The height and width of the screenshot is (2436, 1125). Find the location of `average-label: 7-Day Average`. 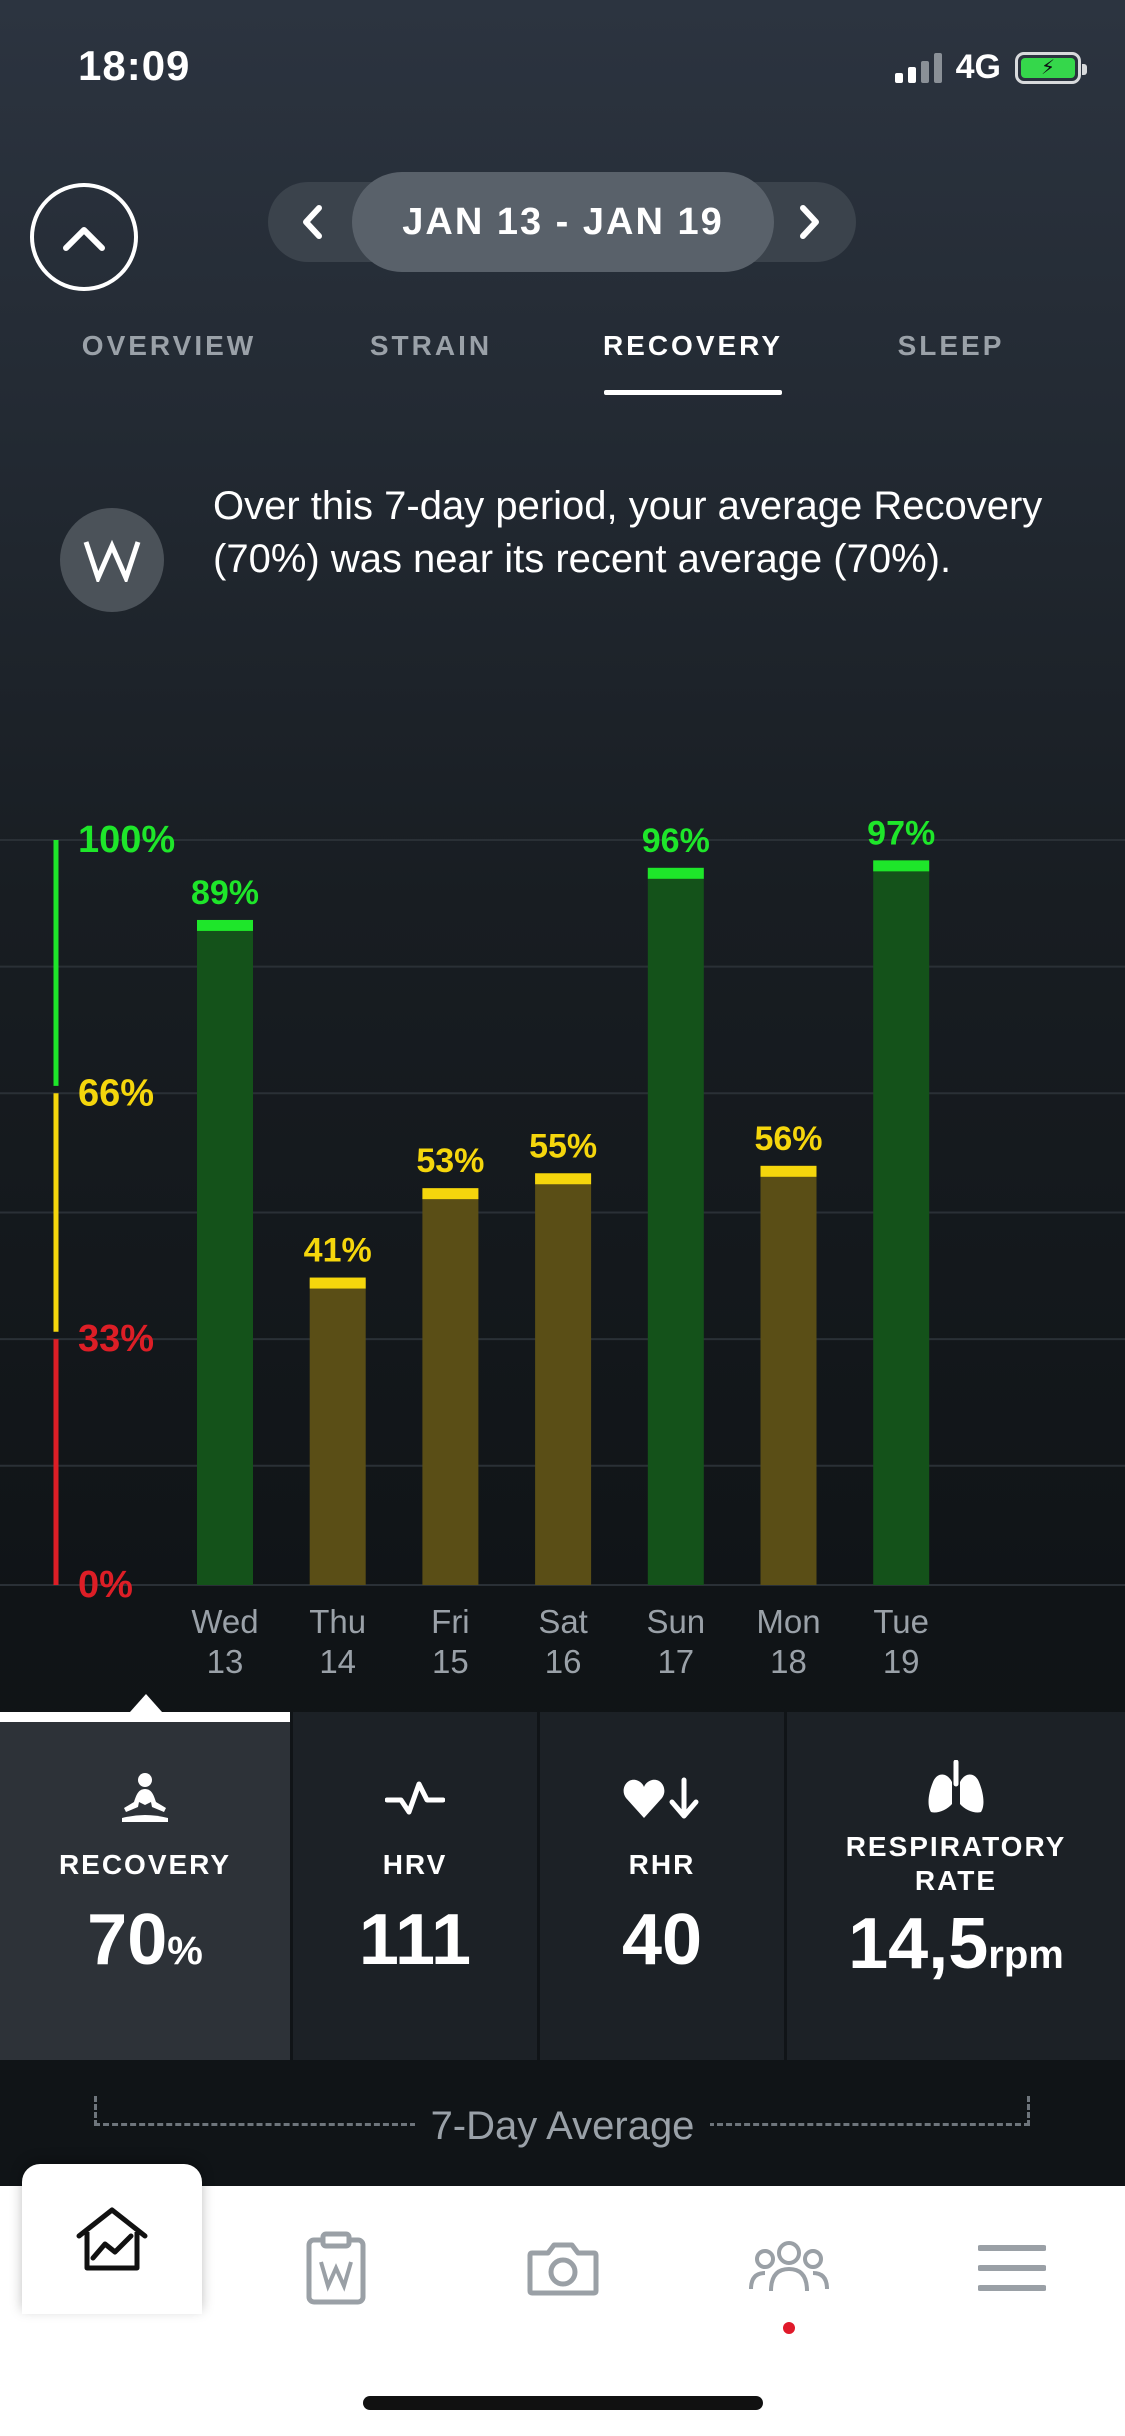

average-label: 7-Day Average is located at coordinates (562, 2126).